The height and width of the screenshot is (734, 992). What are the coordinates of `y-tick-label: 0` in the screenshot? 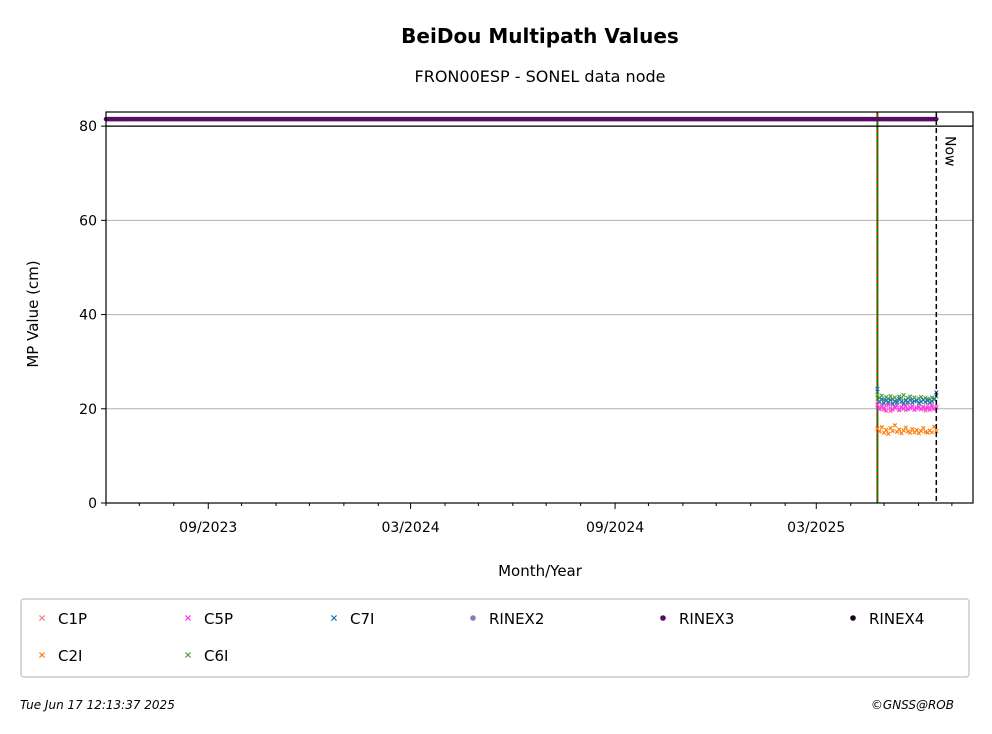 It's located at (92, 504).